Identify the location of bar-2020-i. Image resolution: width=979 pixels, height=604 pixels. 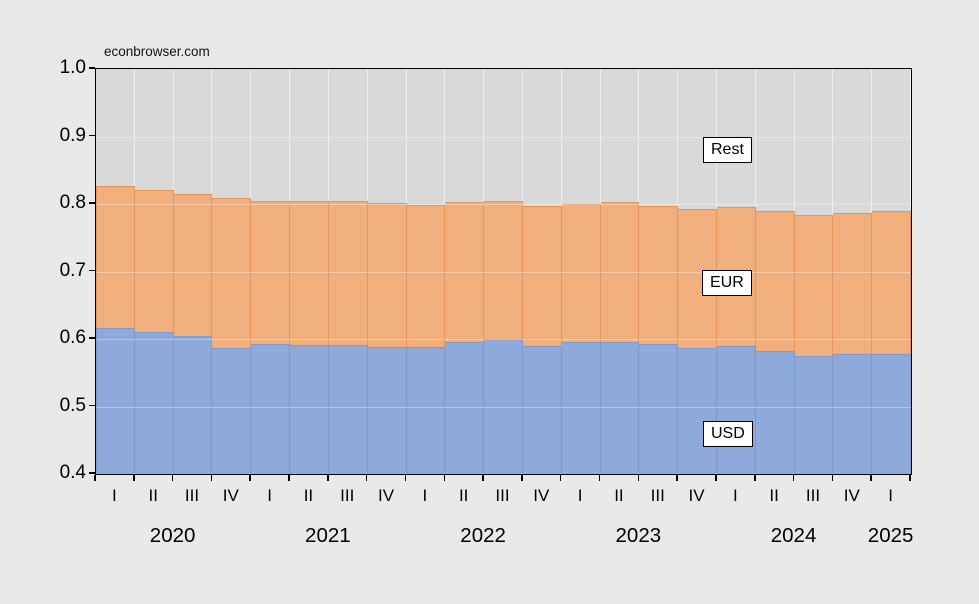
(115, 271).